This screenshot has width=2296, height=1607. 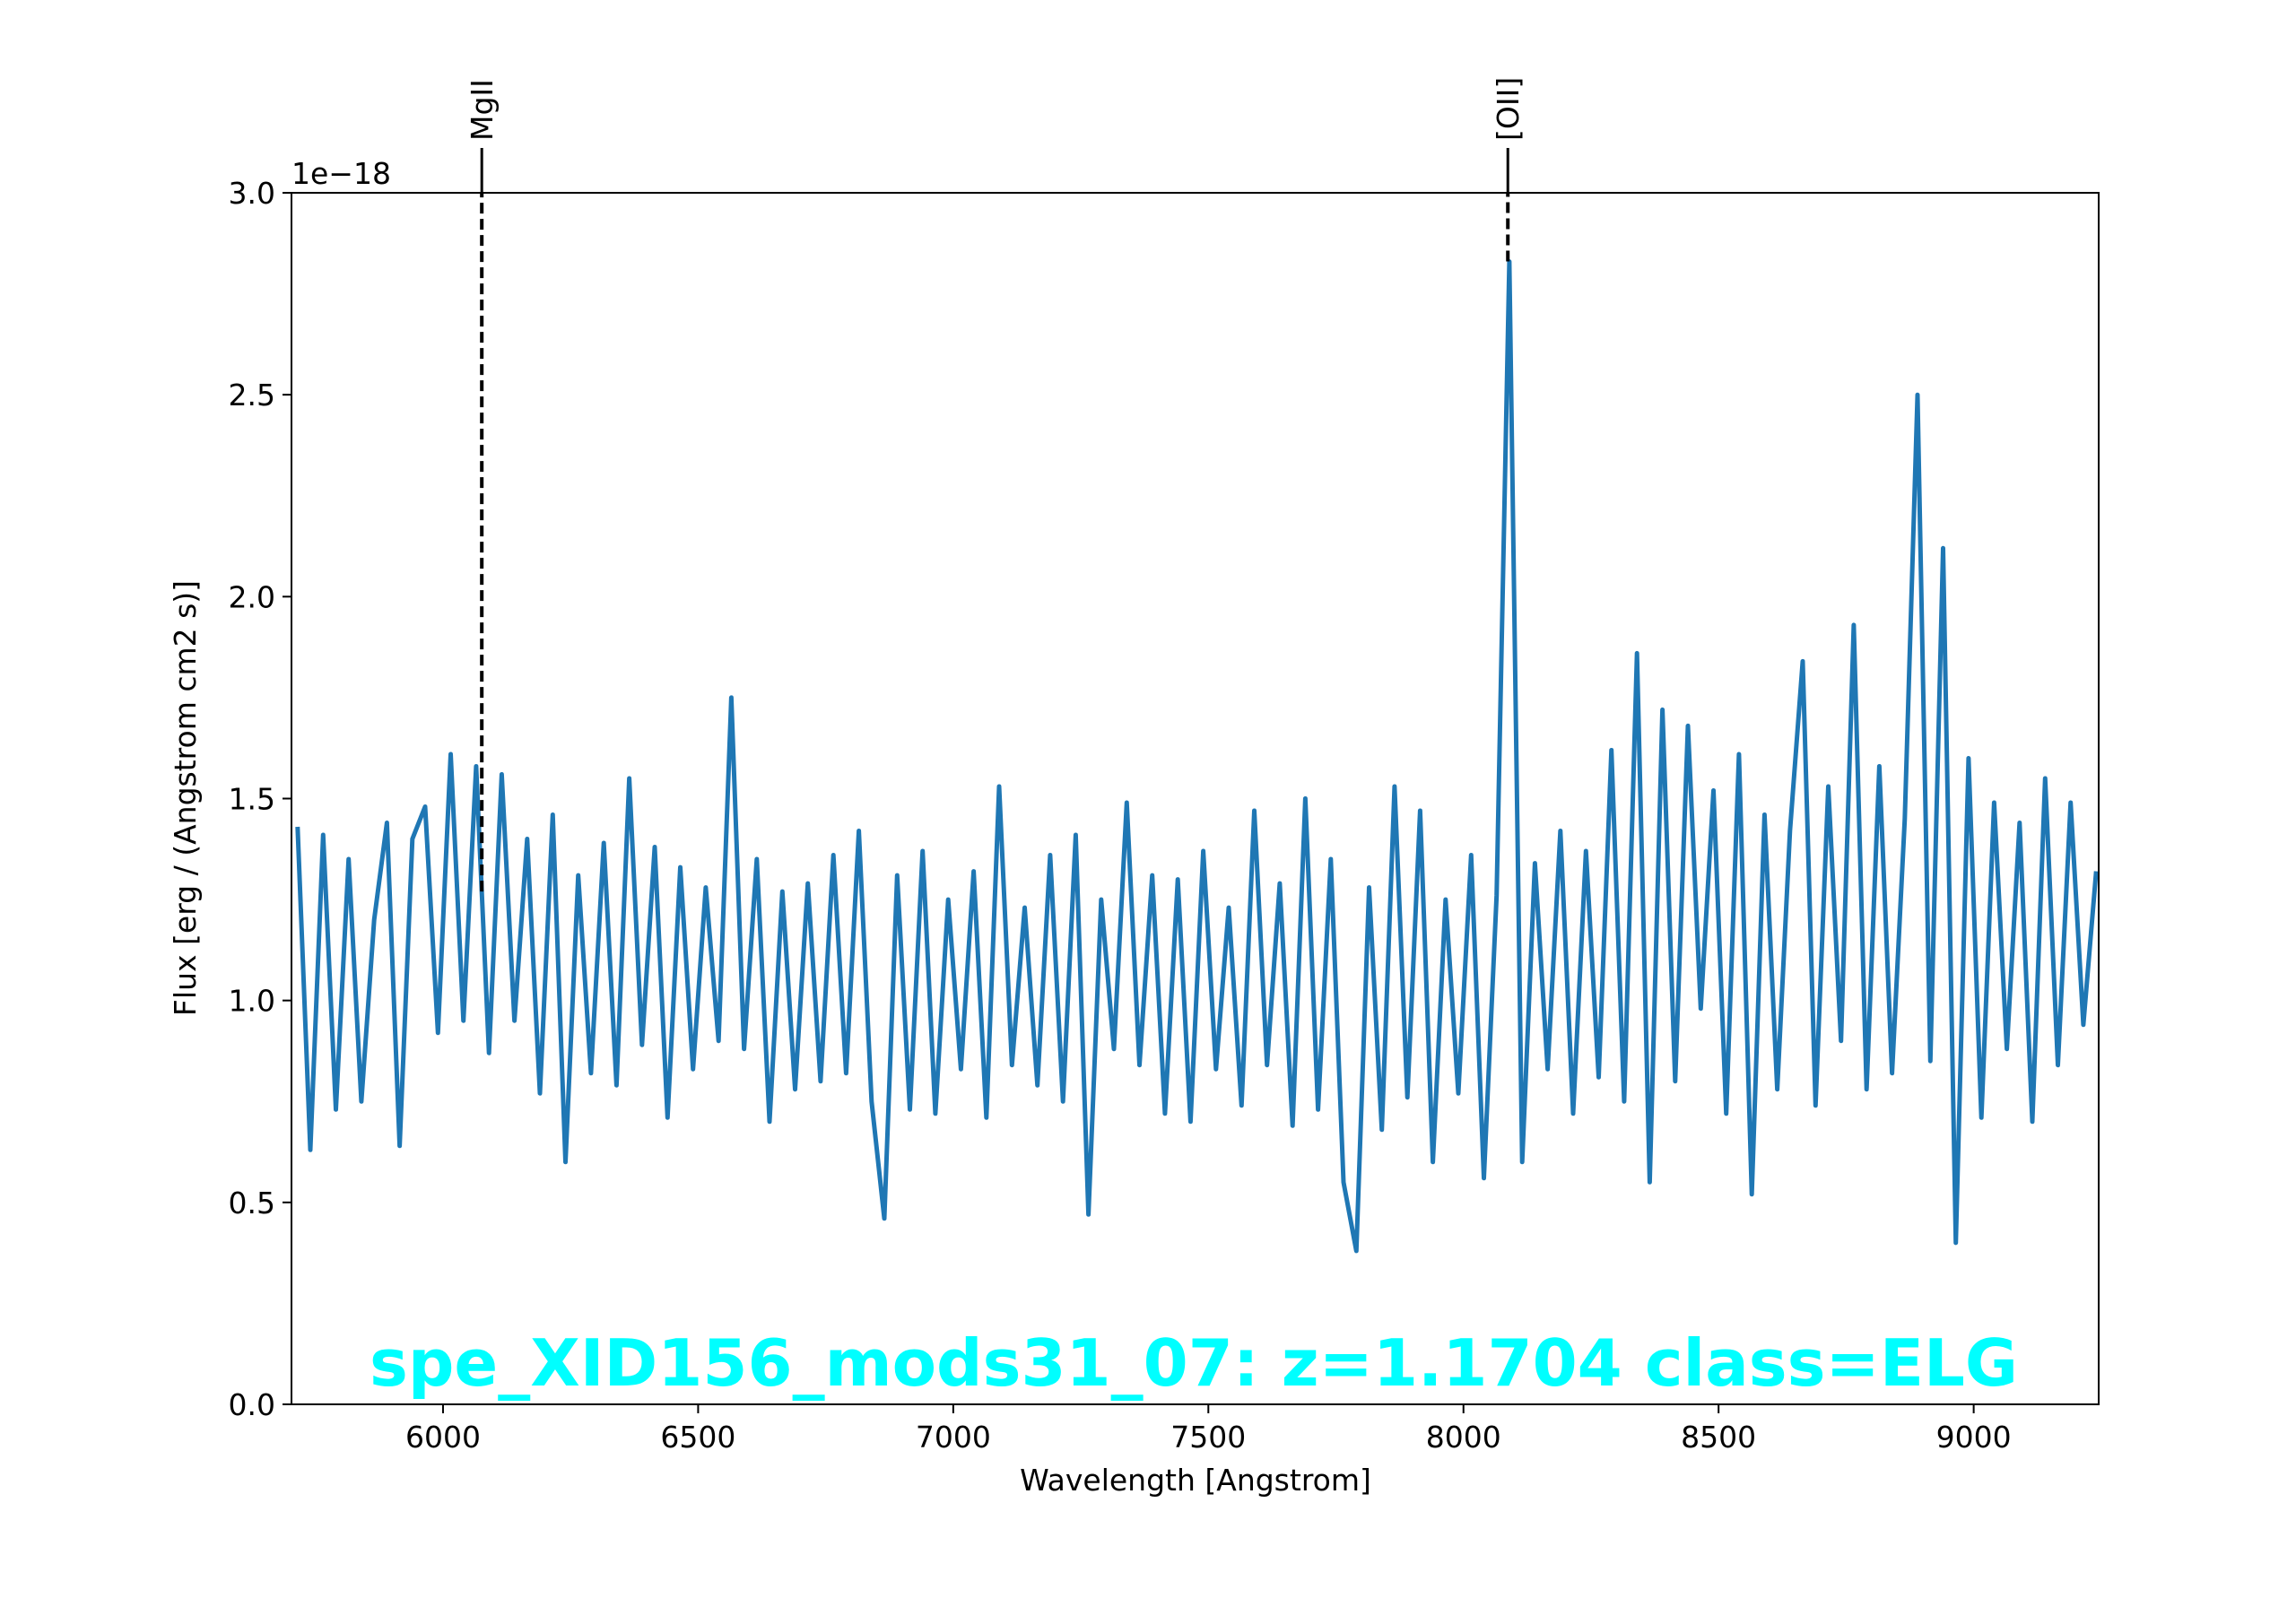 I want to click on y-tick-label: 0.0, so click(x=252, y=1405).